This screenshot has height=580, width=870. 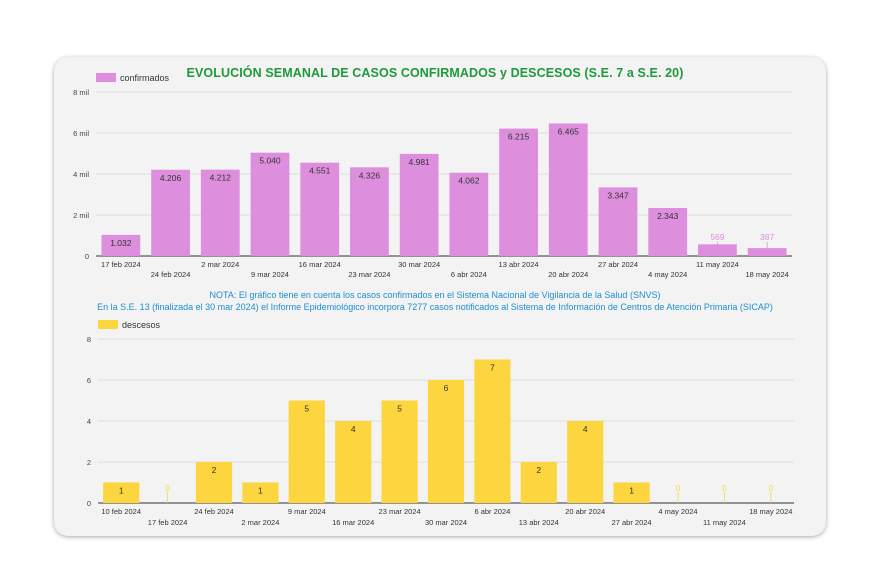 What do you see at coordinates (717, 237) in the screenshot?
I see `data-label: 569` at bounding box center [717, 237].